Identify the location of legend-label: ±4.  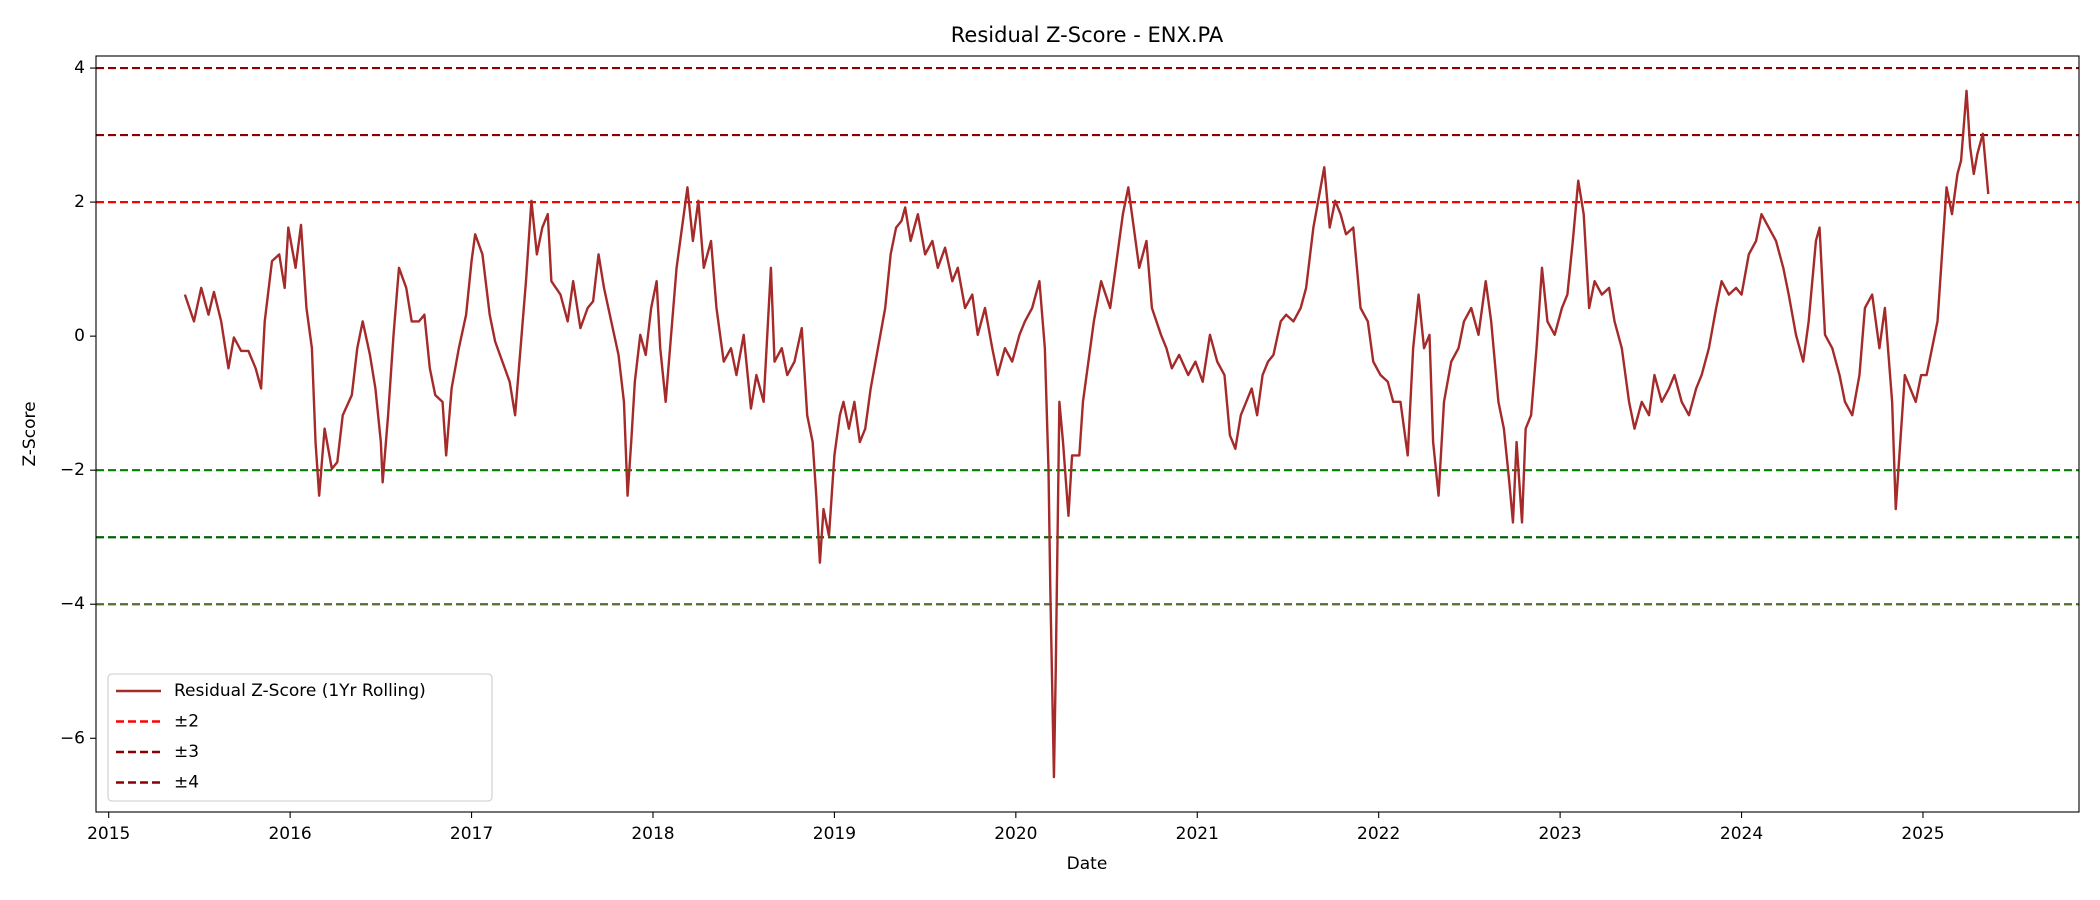
(186, 783).